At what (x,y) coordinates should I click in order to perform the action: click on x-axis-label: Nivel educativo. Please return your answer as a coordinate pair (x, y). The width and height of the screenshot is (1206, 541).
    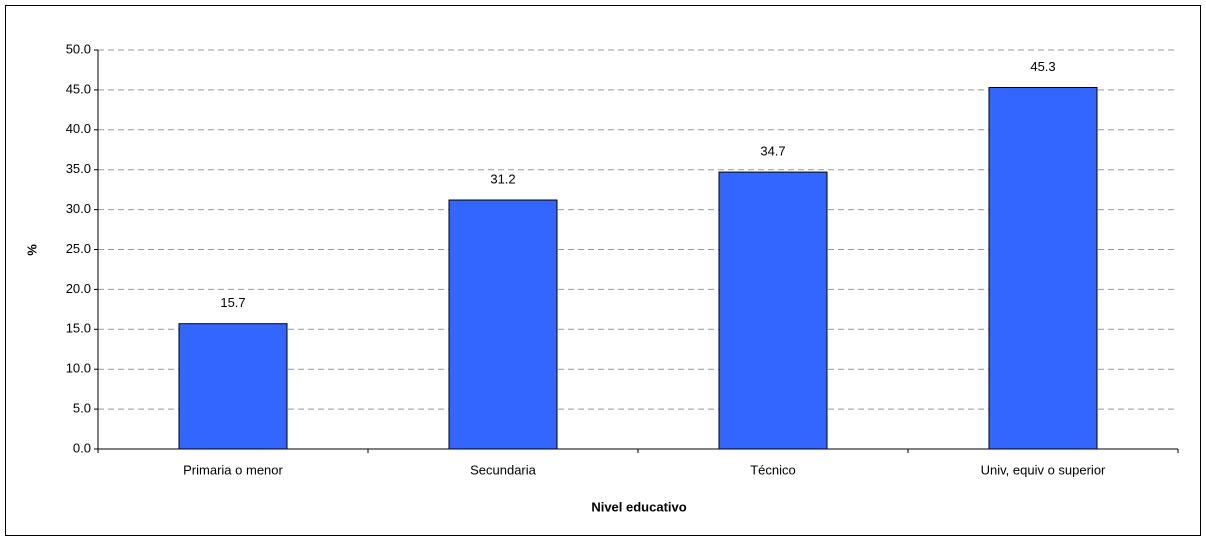
    Looking at the image, I should click on (638, 506).